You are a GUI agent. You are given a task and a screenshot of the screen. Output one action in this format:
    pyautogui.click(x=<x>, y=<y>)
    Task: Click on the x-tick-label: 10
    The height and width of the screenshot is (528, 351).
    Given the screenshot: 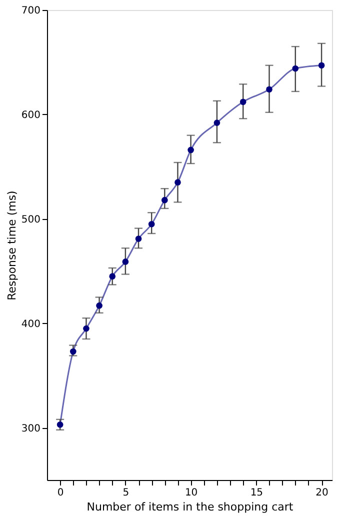 What is the action you would take?
    pyautogui.click(x=191, y=493)
    